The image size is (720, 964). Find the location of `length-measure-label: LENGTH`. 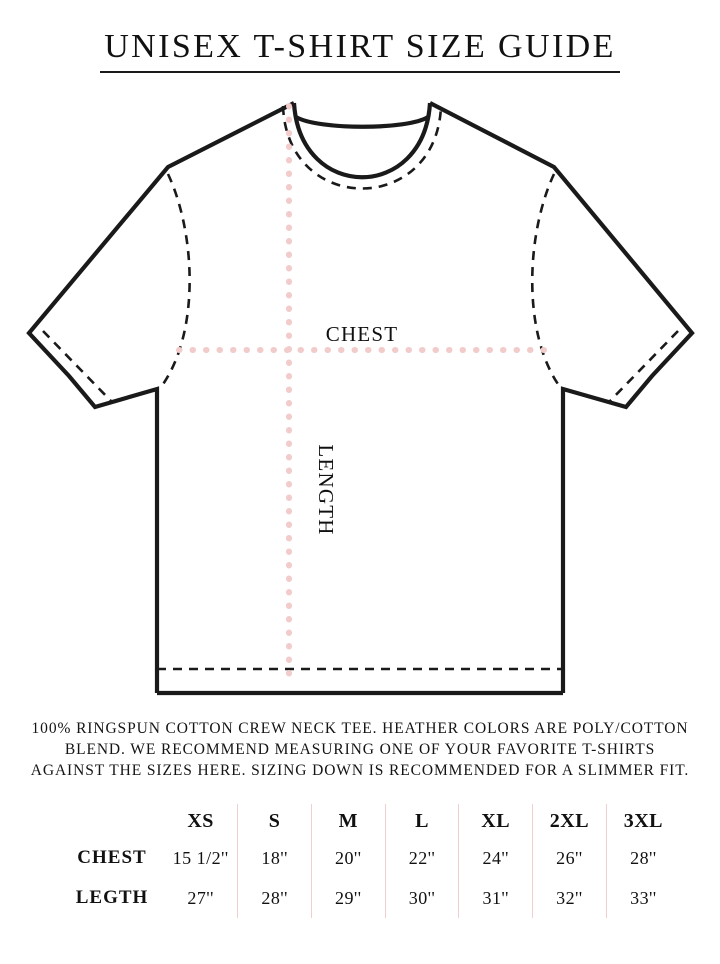

length-measure-label: LENGTH is located at coordinates (326, 489).